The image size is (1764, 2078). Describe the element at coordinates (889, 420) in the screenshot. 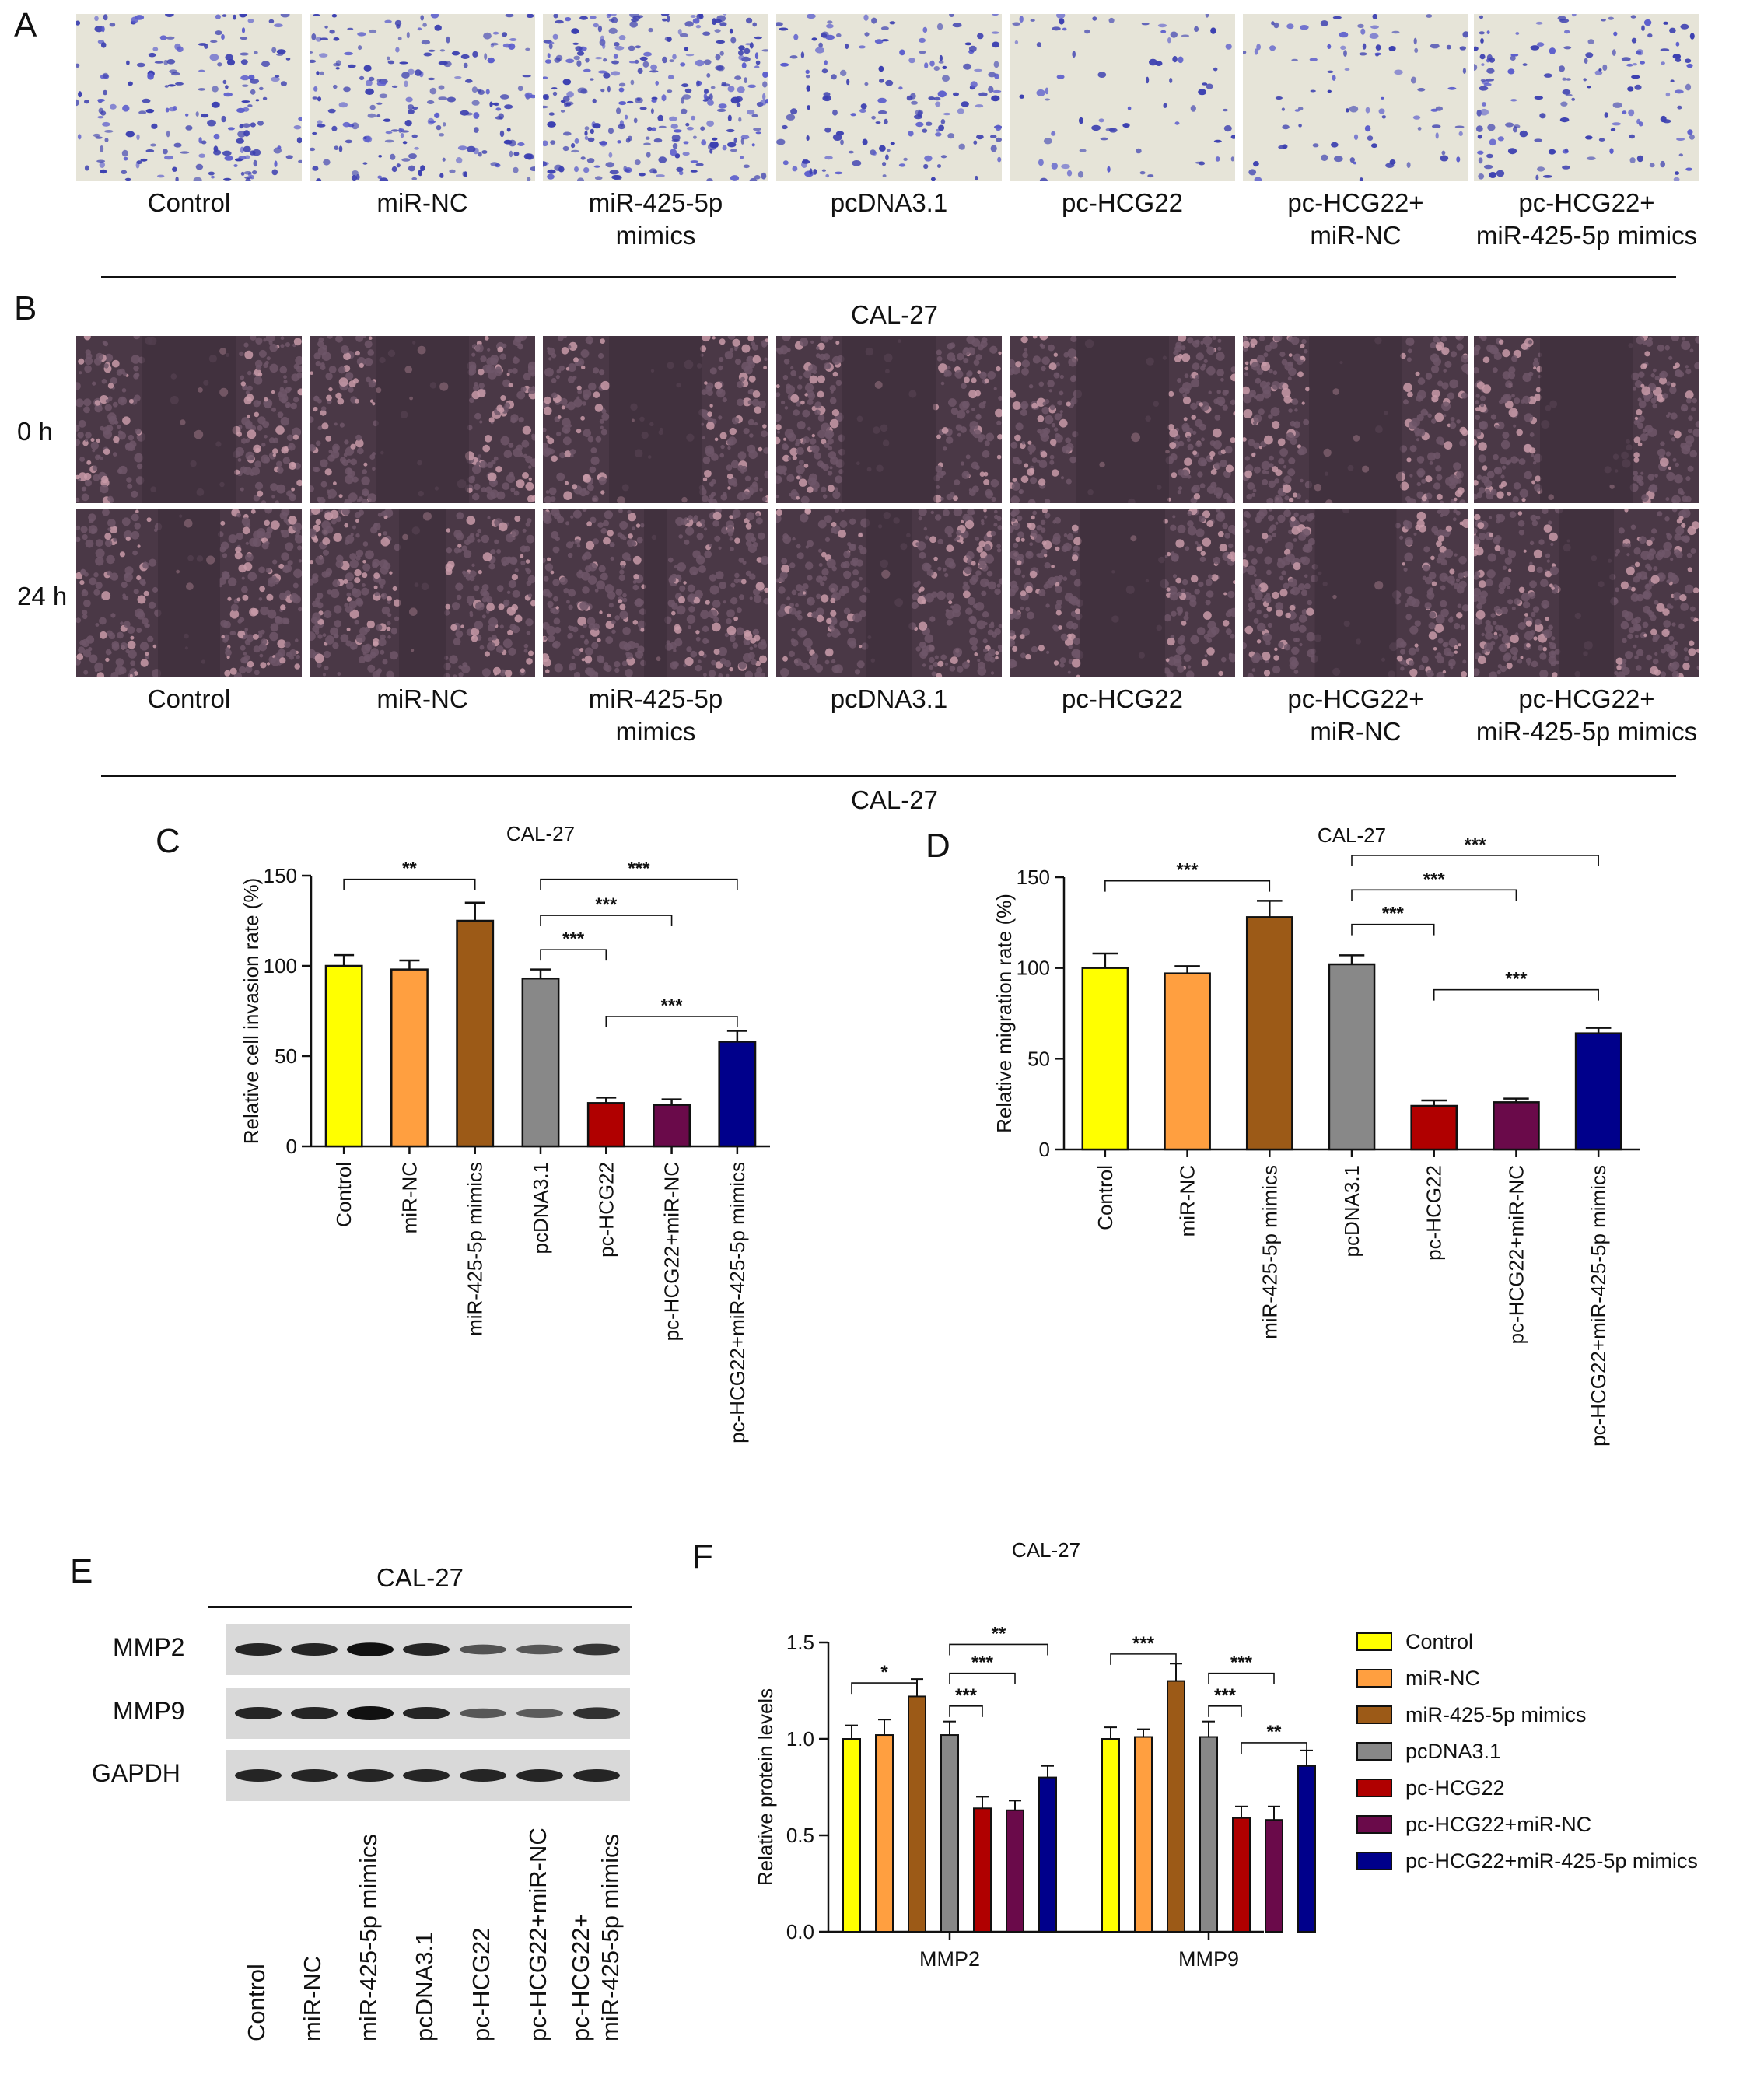

I see `wound-image-0h` at that location.